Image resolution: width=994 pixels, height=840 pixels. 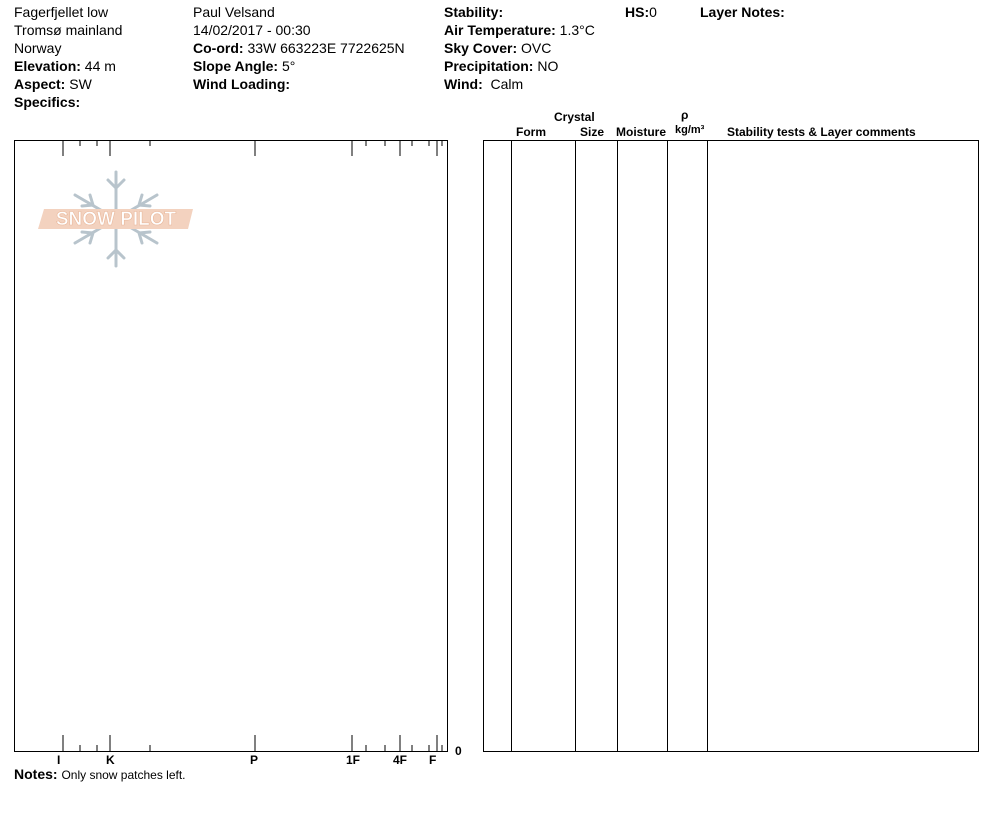 I want to click on value: OVC, so click(x=536, y=48).